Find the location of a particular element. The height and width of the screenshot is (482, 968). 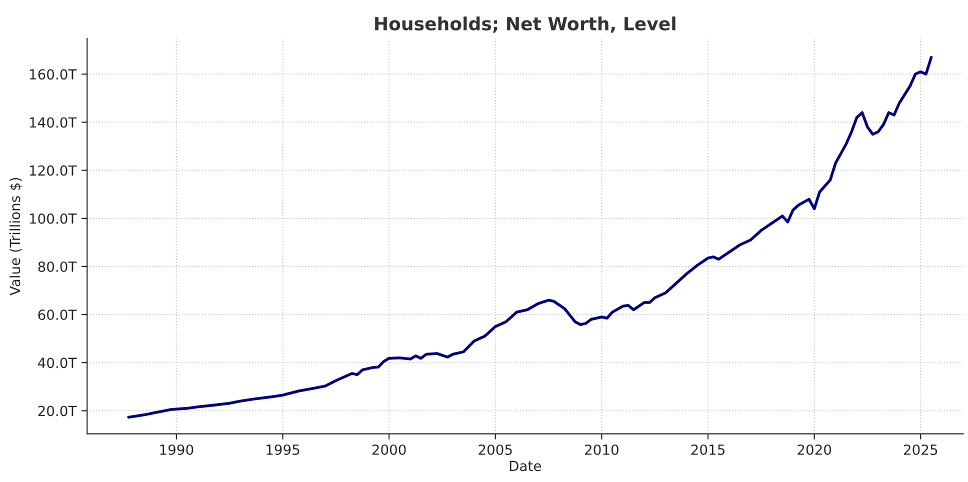

x-tick-label: 1990 is located at coordinates (177, 449).